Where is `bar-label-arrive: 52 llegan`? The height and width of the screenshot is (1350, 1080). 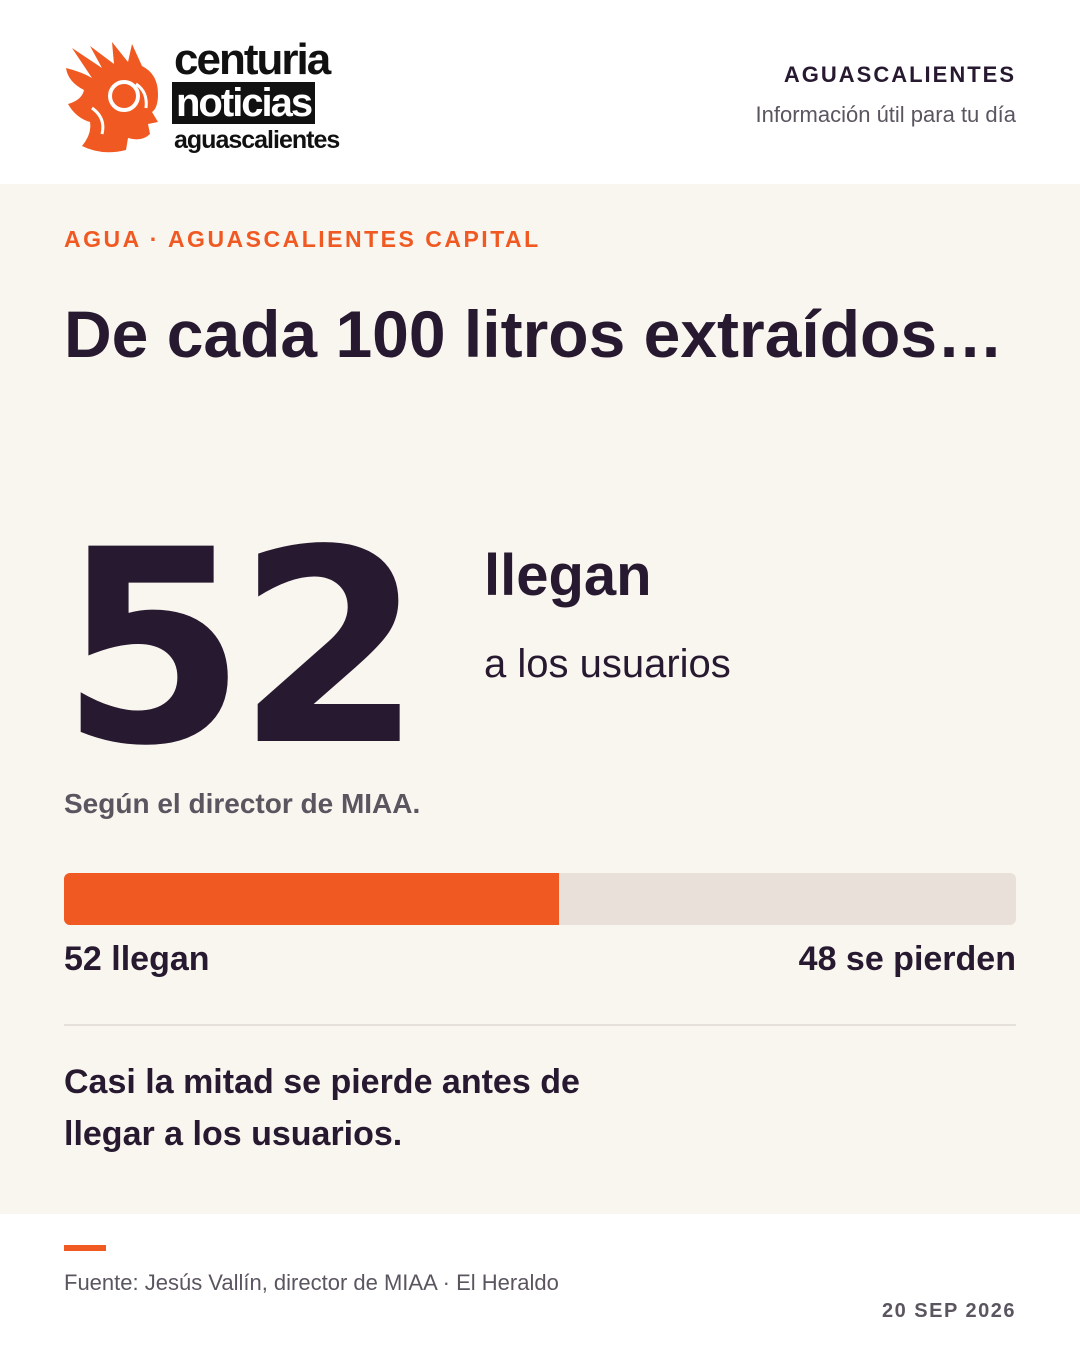
bar-label-arrive: 52 llegan is located at coordinates (137, 959).